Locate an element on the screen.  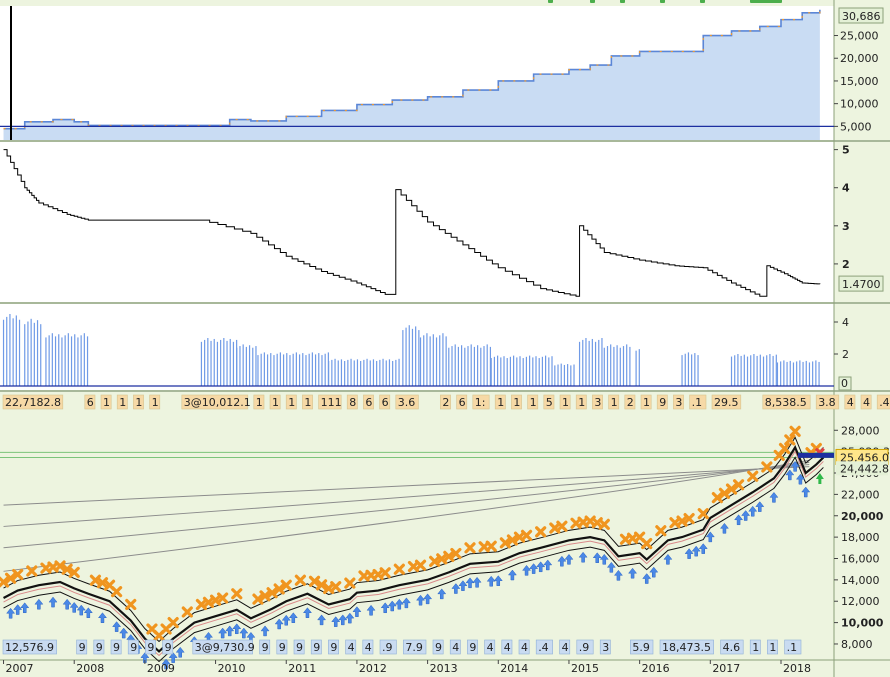
entry-marker is located at coordinates (819, 479).